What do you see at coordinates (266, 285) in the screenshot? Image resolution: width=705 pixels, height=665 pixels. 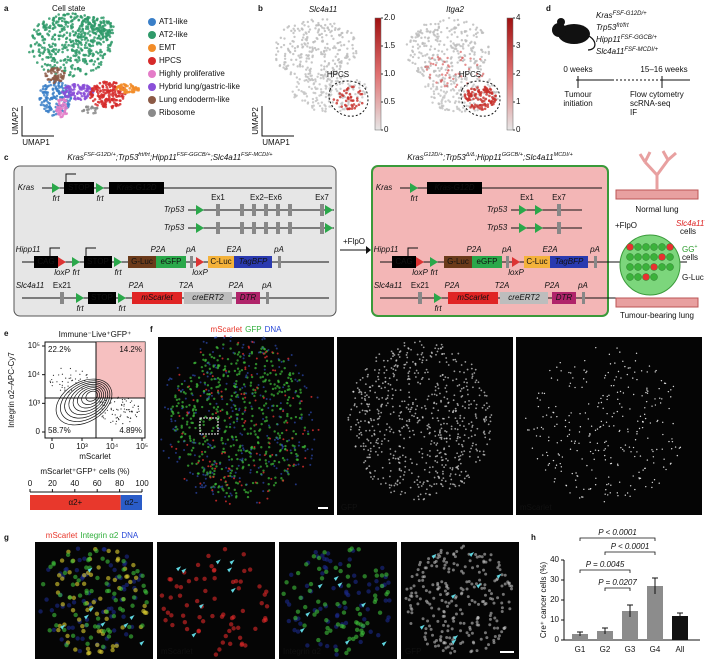 I see `construct-label: pA` at bounding box center [266, 285].